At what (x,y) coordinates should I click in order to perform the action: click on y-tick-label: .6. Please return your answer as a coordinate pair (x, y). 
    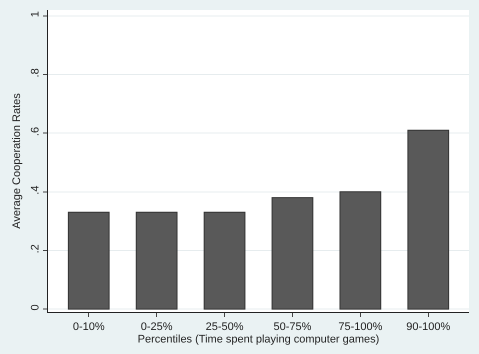
    Looking at the image, I should click on (36, 131).